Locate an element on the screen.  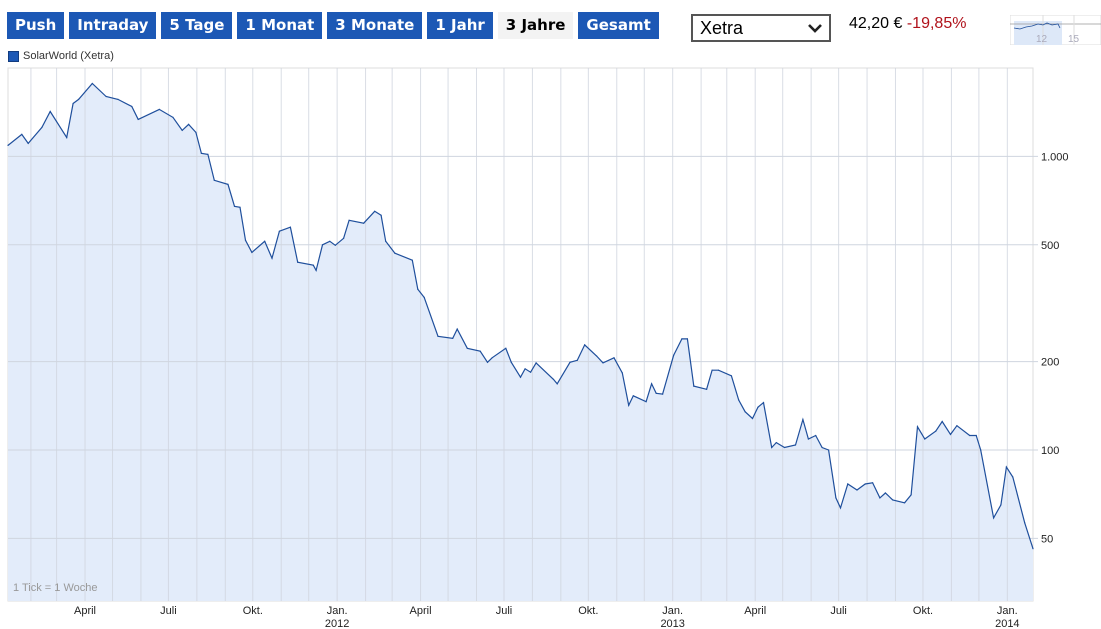
mini-overview-chart: 12 15 is located at coordinates (1055, 30).